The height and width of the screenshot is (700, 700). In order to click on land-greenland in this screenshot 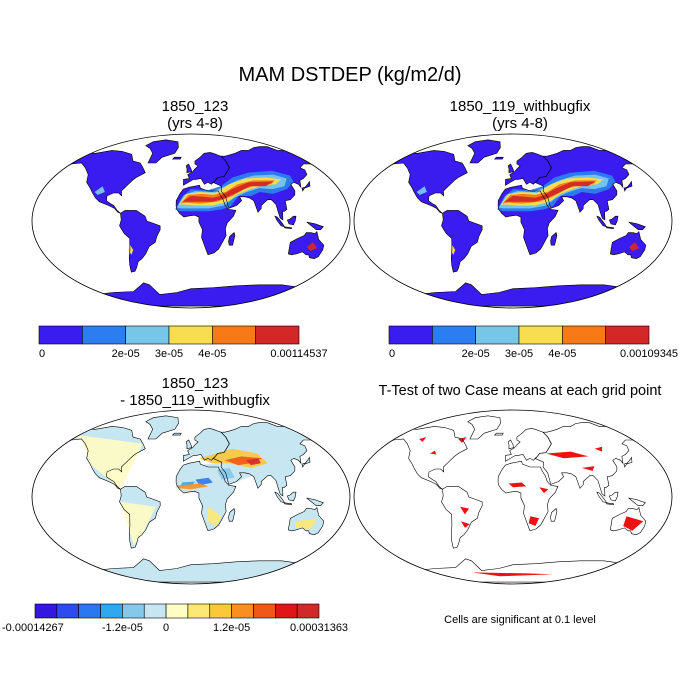, I will do `click(162, 427)`.